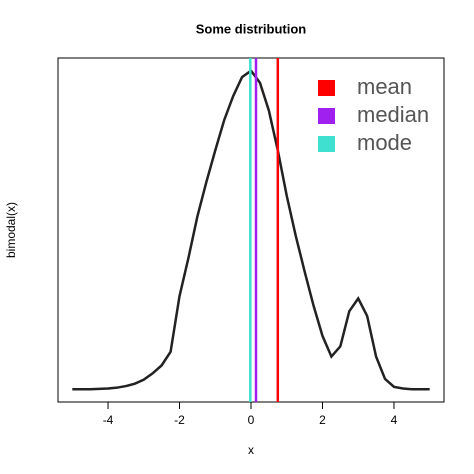 Image resolution: width=474 pixels, height=474 pixels. Describe the element at coordinates (251, 420) in the screenshot. I see `x-tick-label: 0` at that location.